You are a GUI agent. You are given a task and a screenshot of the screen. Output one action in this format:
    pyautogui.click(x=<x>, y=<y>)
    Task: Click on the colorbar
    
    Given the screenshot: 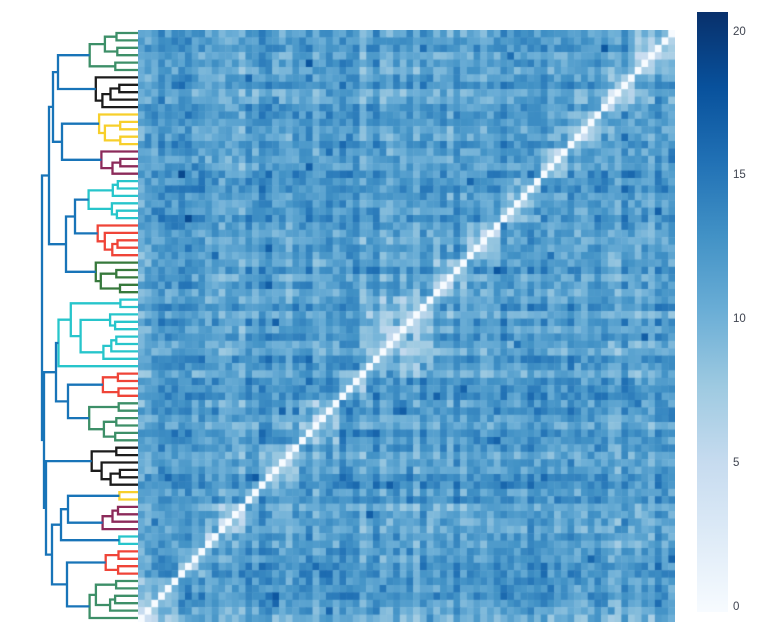 What is the action you would take?
    pyautogui.click(x=712, y=312)
    